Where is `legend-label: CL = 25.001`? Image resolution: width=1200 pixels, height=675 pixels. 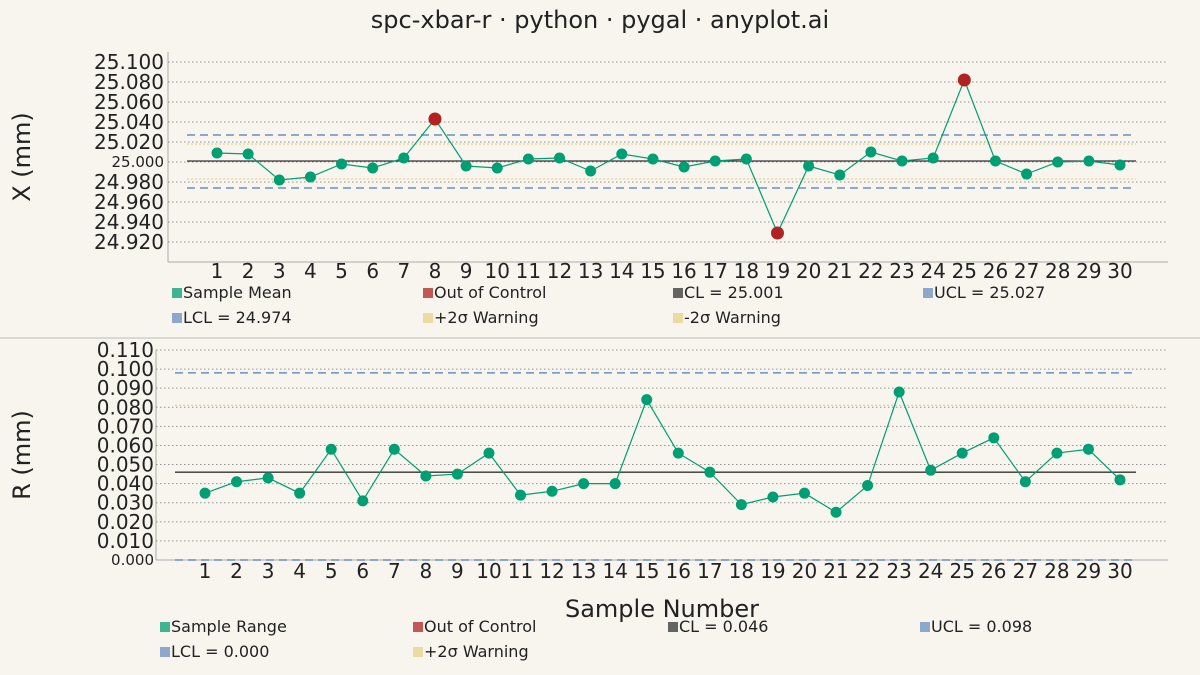
legend-label: CL = 25.001 is located at coordinates (734, 292).